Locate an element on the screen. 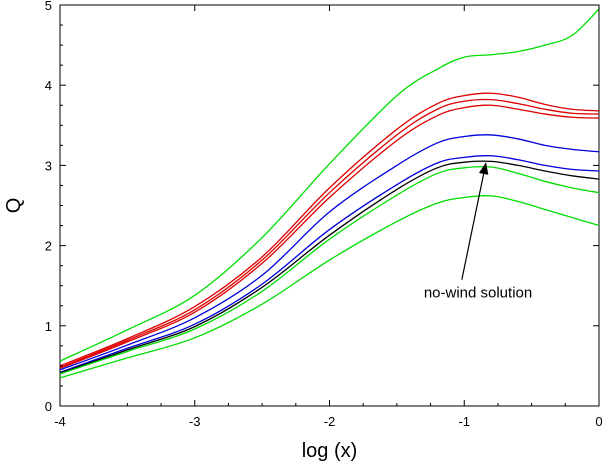  x-axis-title: log (x) is located at coordinates (330, 451).